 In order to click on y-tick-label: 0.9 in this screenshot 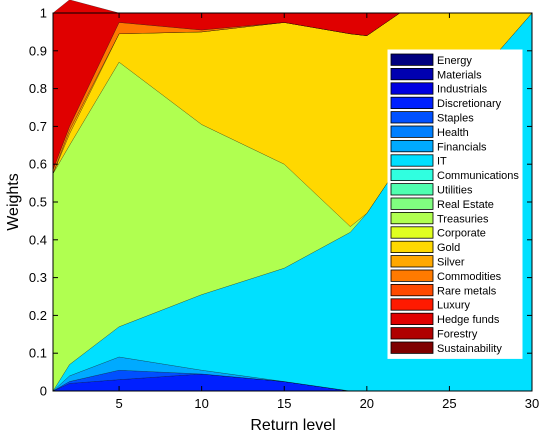, I will do `click(38, 50)`.